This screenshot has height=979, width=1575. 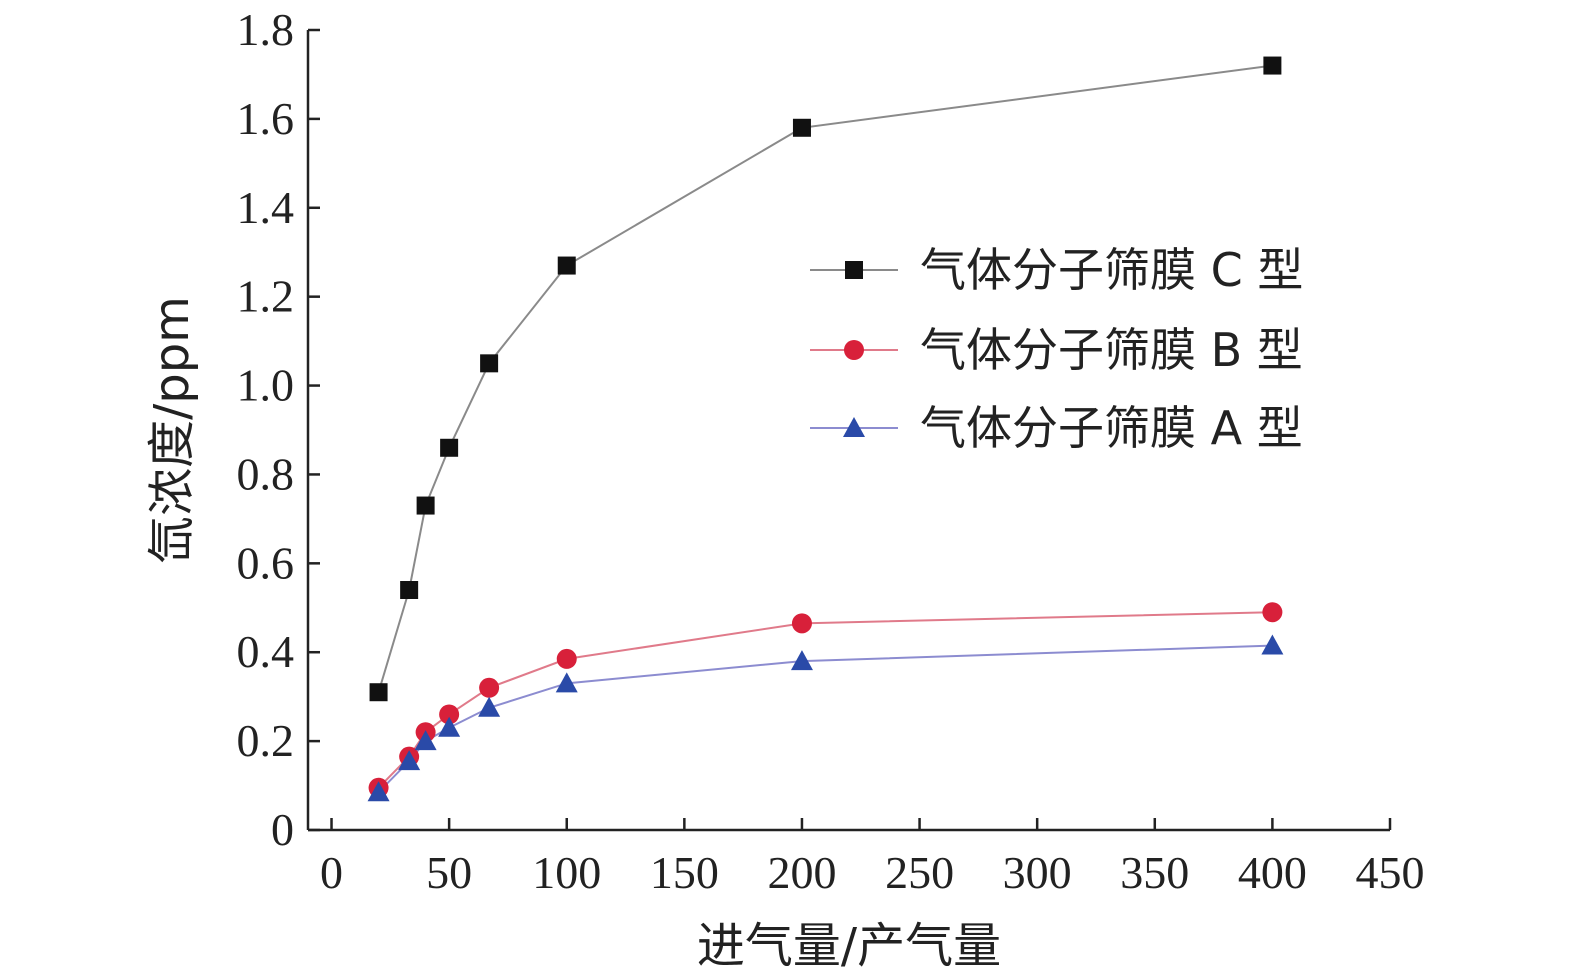 I want to click on y-axis-title: 氙浓度/ppm, so click(x=172, y=430).